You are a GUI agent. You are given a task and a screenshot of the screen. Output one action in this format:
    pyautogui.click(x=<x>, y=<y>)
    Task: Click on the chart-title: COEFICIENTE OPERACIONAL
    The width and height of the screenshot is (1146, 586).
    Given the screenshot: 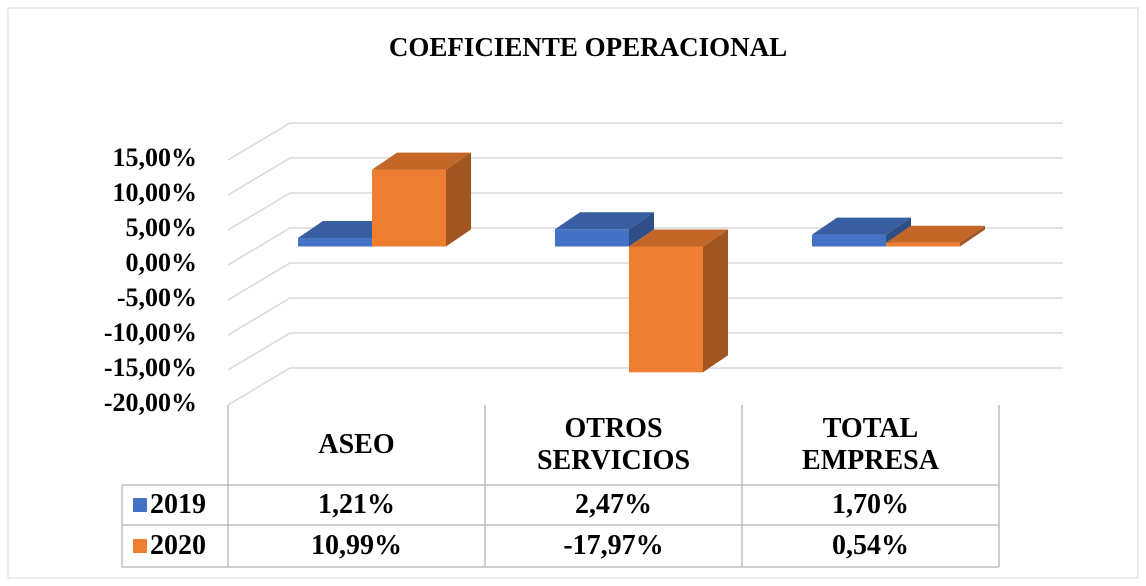 What is the action you would take?
    pyautogui.click(x=588, y=47)
    